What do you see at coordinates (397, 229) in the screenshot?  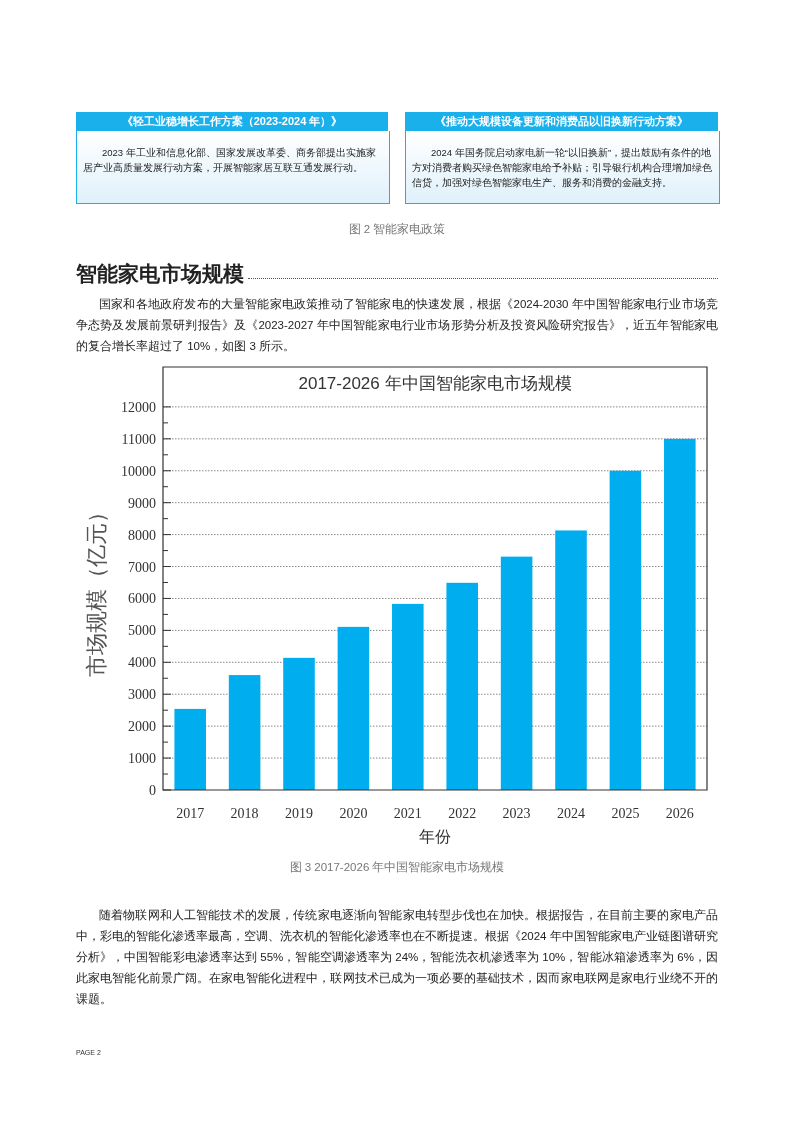 I see `caption: 图 2 智能家电政策` at bounding box center [397, 229].